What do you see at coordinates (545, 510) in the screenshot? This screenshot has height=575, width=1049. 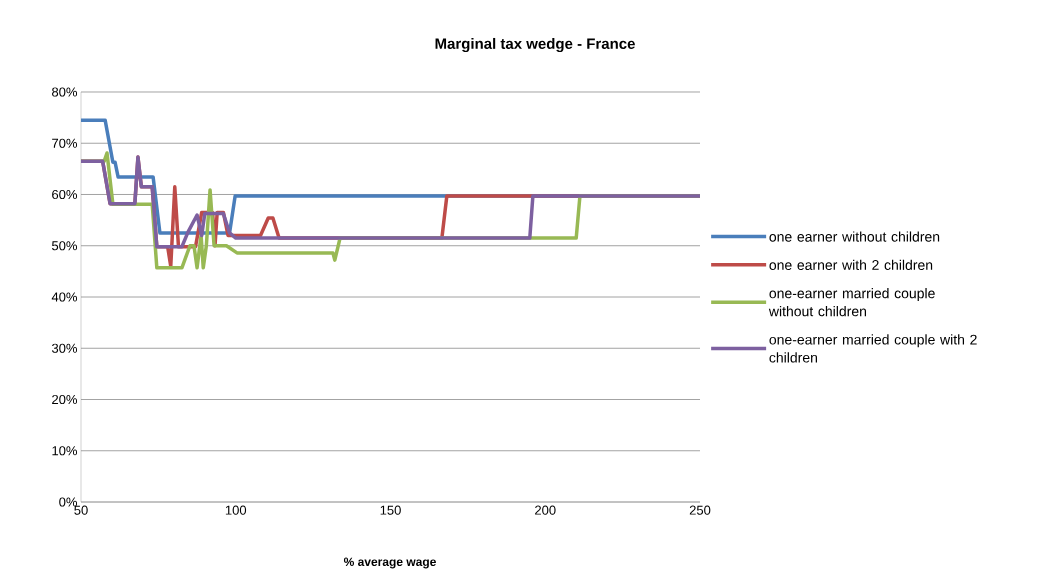 I see `x-tick-label: 200` at bounding box center [545, 510].